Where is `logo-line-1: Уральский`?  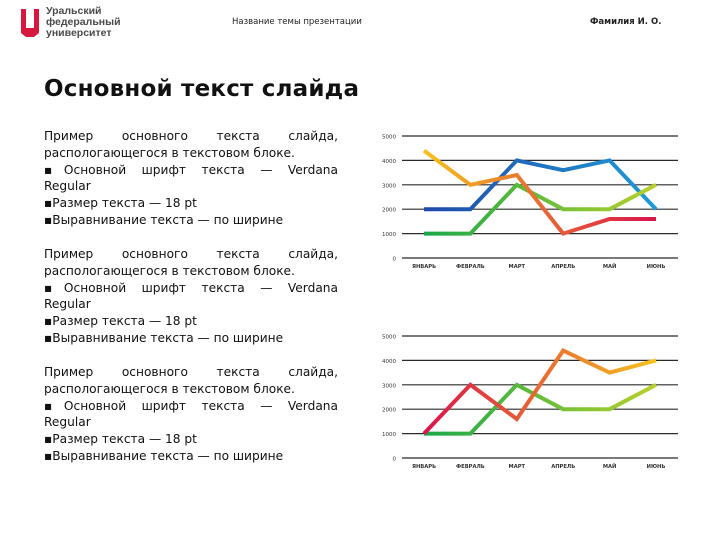
logo-line-1: Уральский is located at coordinates (74, 11).